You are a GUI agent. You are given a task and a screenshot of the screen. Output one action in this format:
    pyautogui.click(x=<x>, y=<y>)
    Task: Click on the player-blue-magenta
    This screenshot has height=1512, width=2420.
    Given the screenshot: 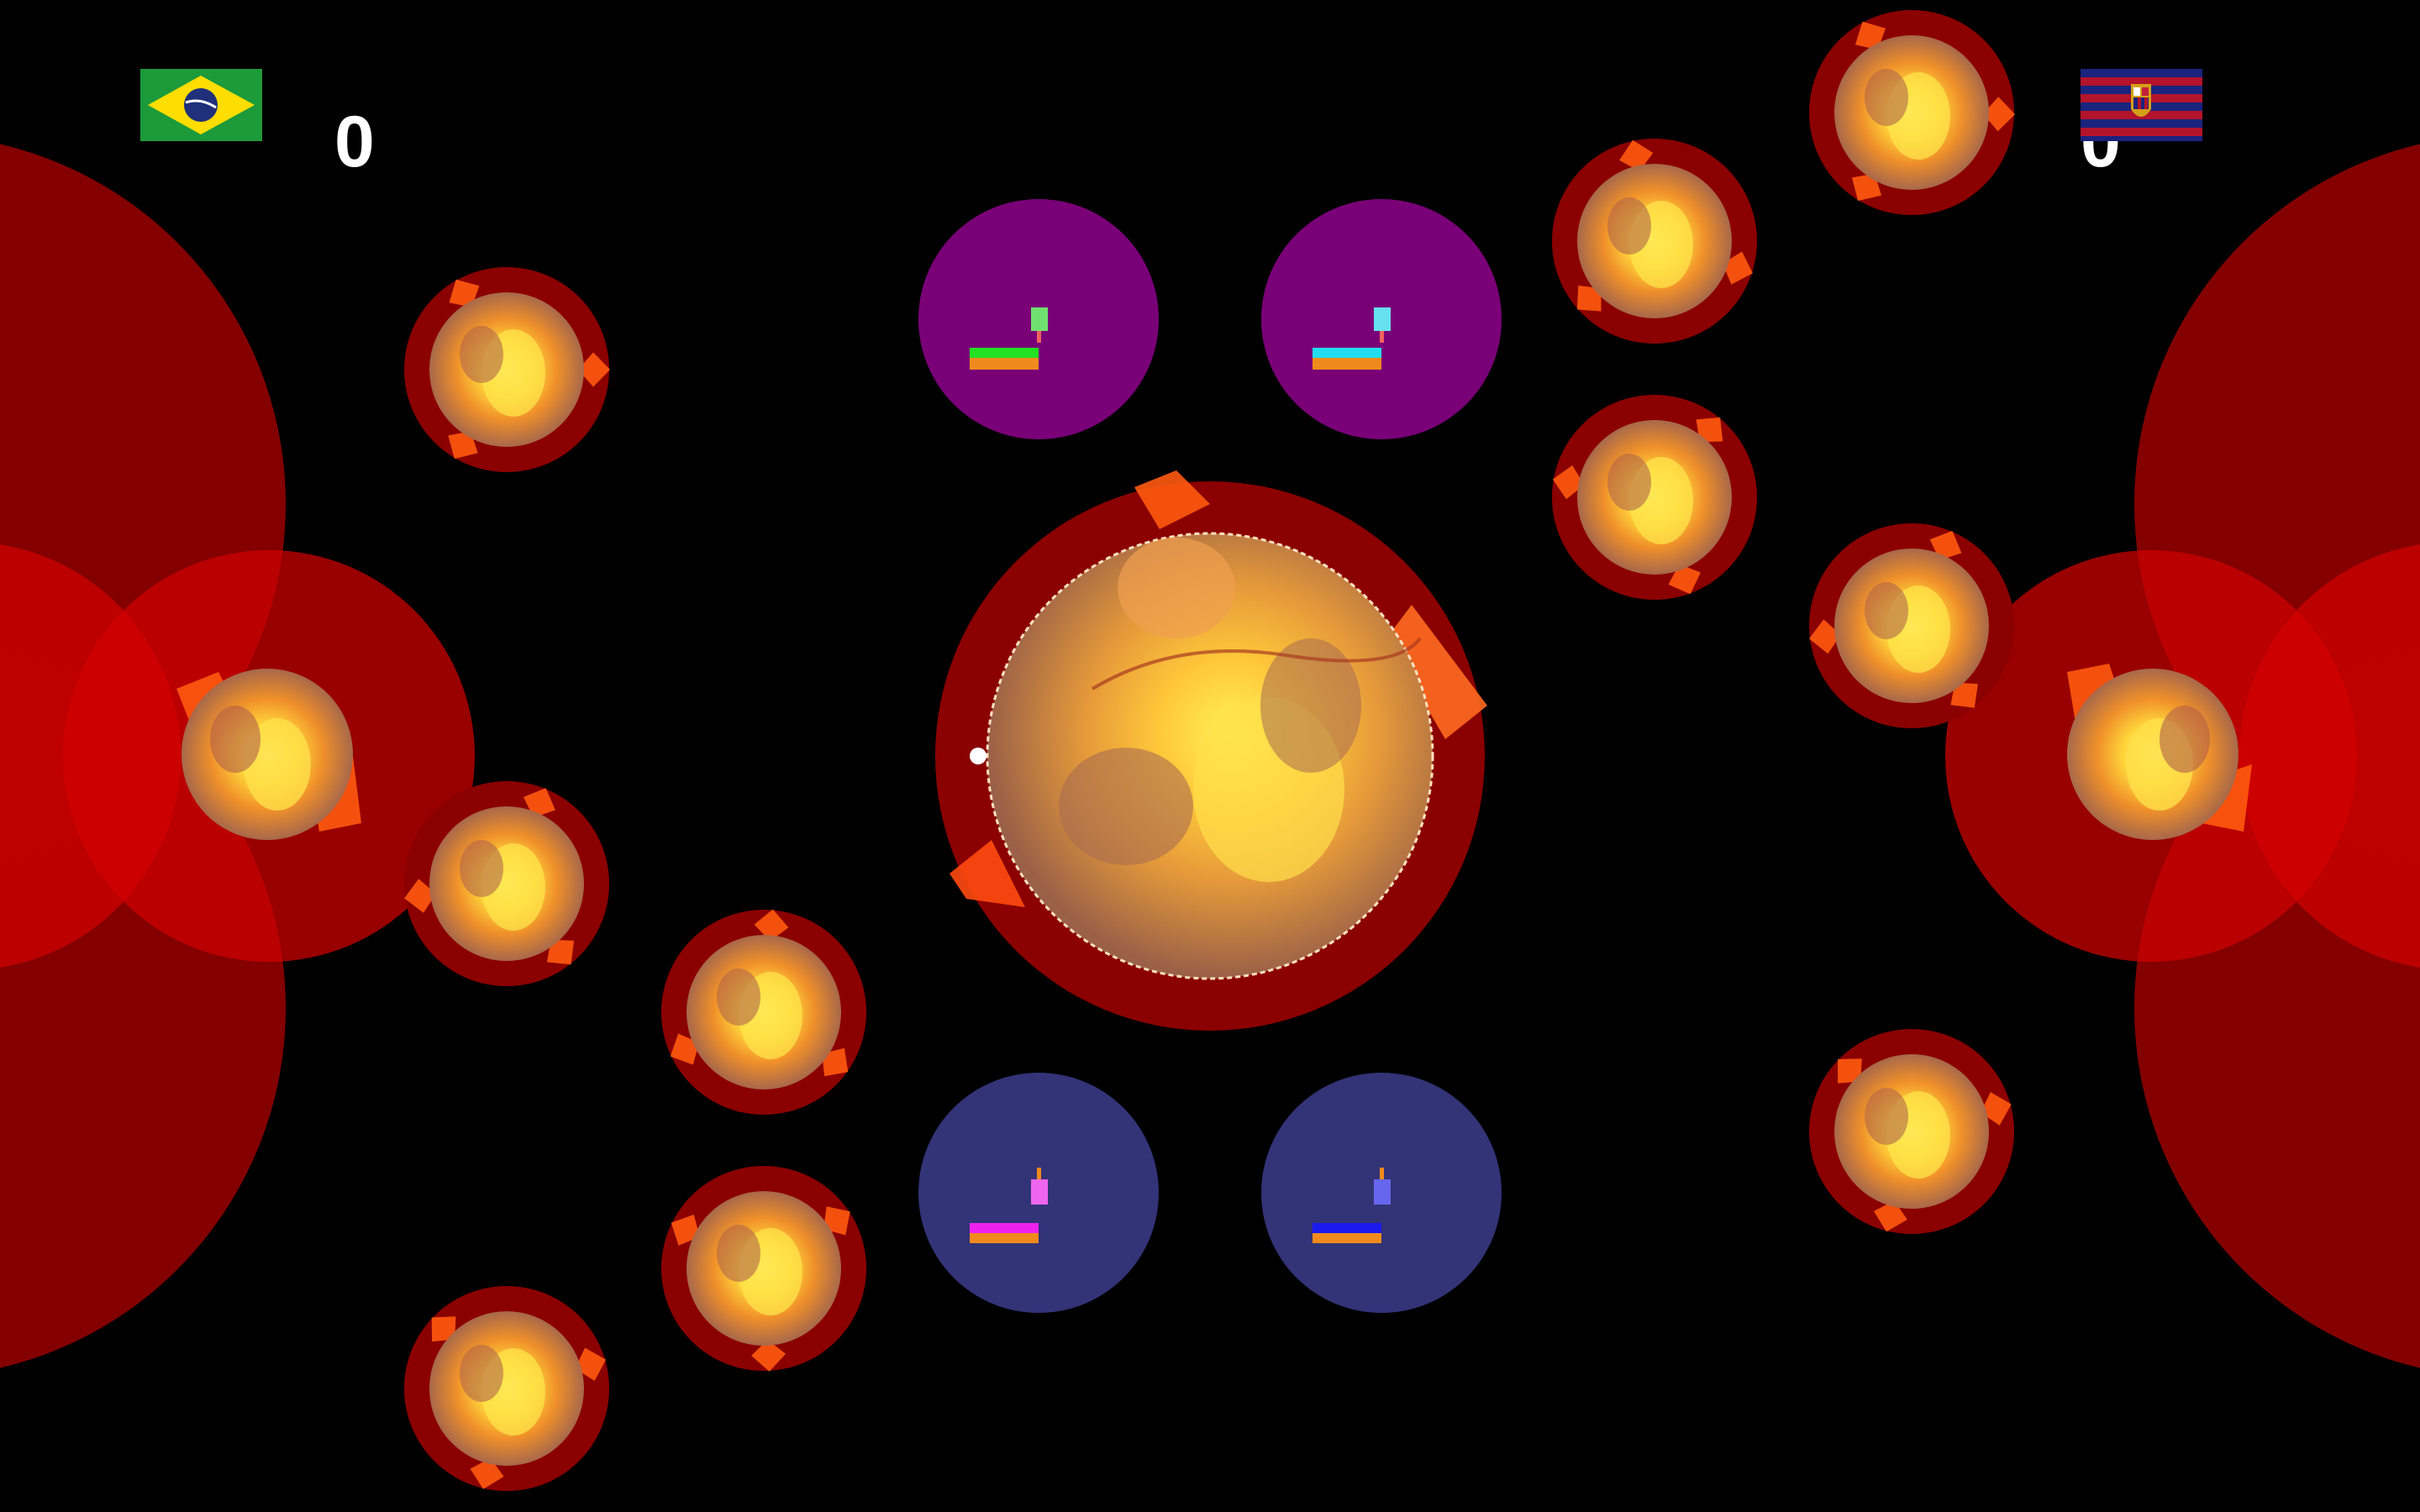 What is the action you would take?
    pyautogui.click(x=1038, y=1193)
    